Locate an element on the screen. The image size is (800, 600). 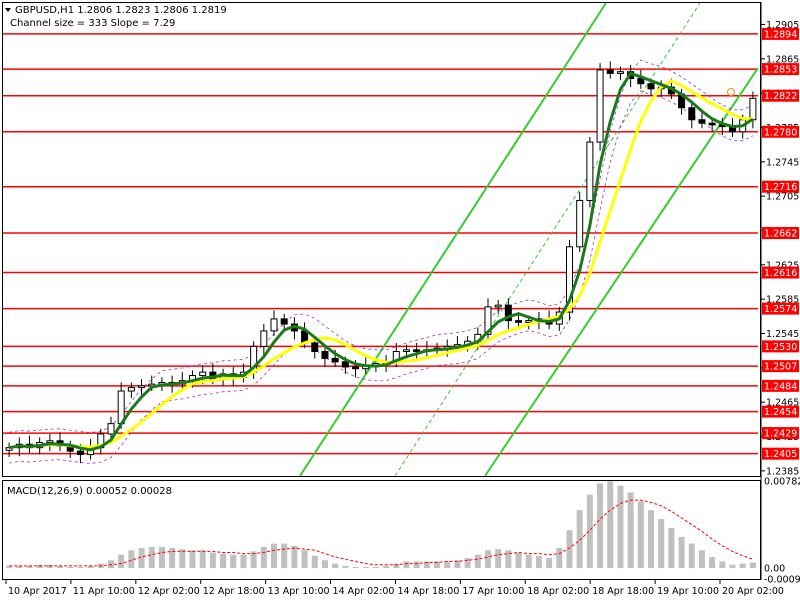
level-tag-label: 1.2530 is located at coordinates (780, 347).